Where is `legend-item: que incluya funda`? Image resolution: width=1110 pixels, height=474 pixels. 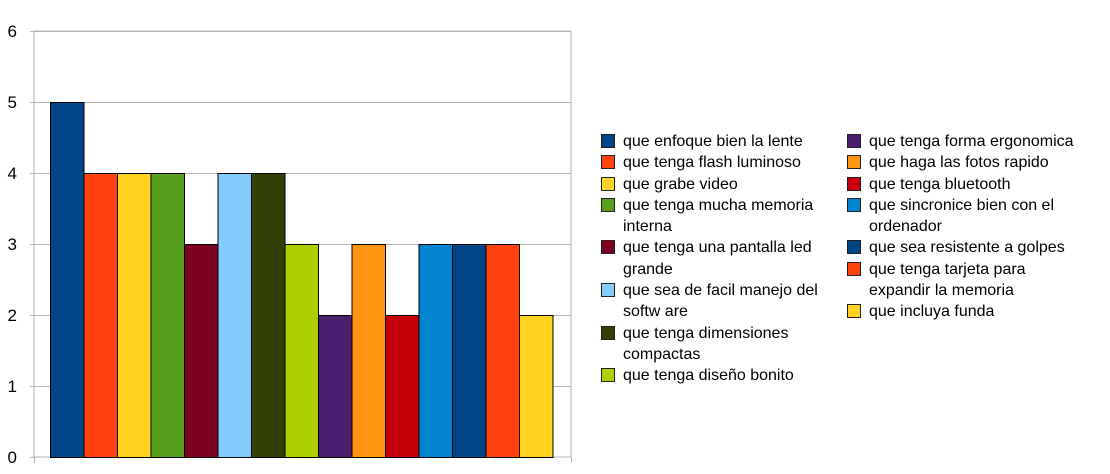
legend-item: que incluya funda is located at coordinates (967, 311).